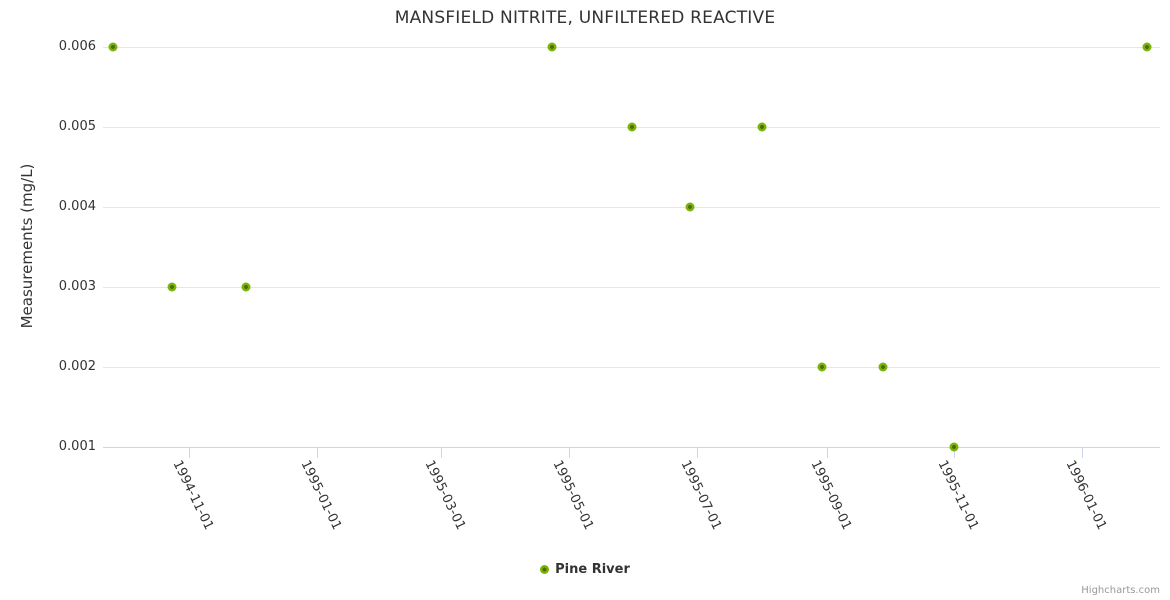  Describe the element at coordinates (321, 494) in the screenshot. I see `x-axis-label: 1995-01-01` at that location.